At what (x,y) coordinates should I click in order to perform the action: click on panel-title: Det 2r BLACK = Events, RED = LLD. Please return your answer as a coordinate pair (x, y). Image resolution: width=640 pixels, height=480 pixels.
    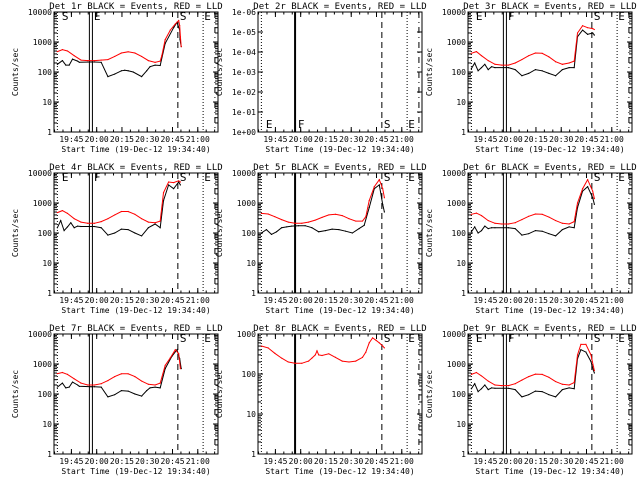
    Looking at the image, I should click on (339, 7).